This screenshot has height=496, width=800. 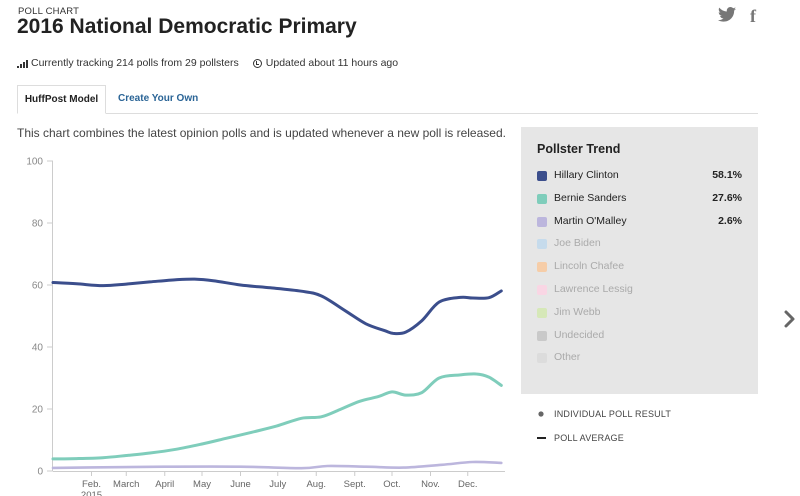 I want to click on y-tick-label: 0, so click(x=40, y=472).